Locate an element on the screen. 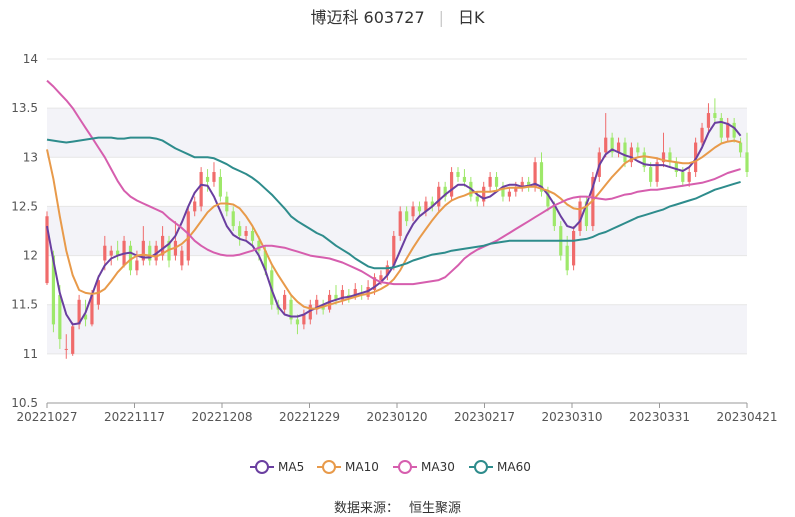 Image resolution: width=795 pixels, height=517 pixels. x-tick-label: 20221117 is located at coordinates (134, 417).